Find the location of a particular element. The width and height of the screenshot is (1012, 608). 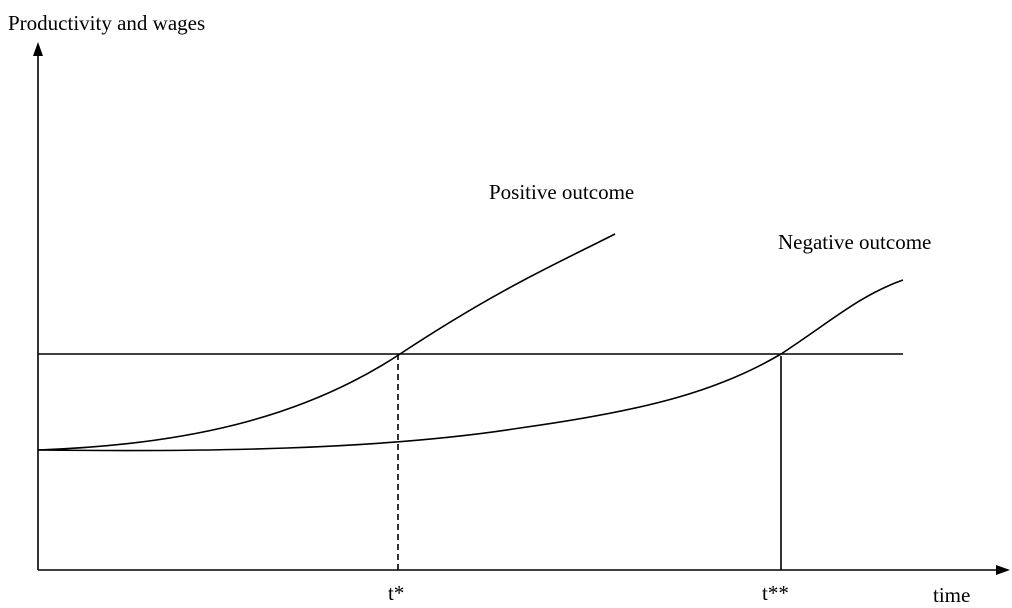

t-star-label: t* is located at coordinates (396, 593).